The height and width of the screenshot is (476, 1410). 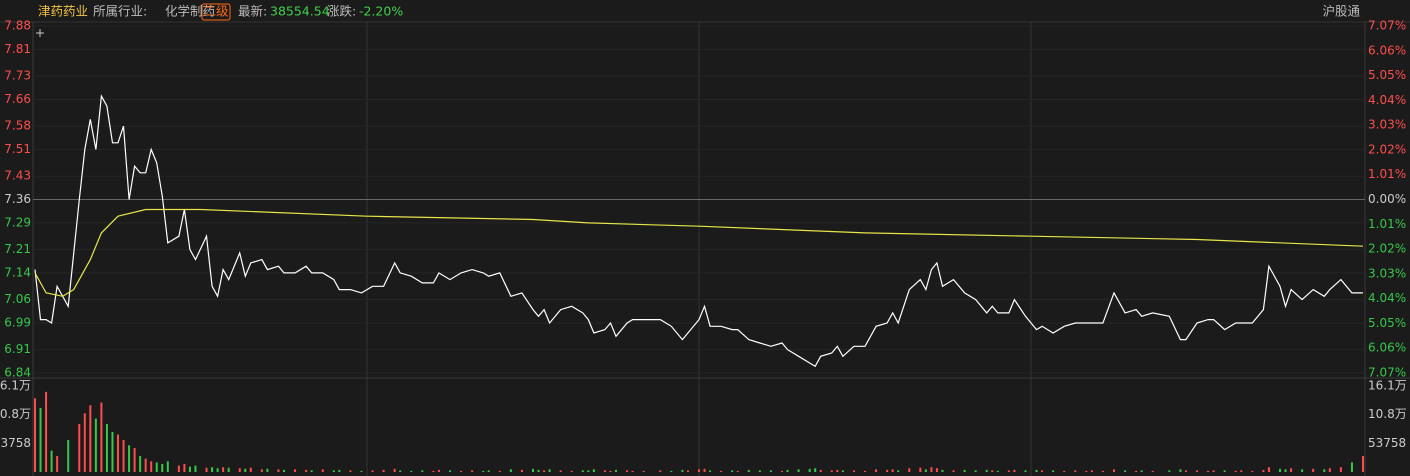 What do you see at coordinates (17, 126) in the screenshot?
I see `y-tick-label: 7.58` at bounding box center [17, 126].